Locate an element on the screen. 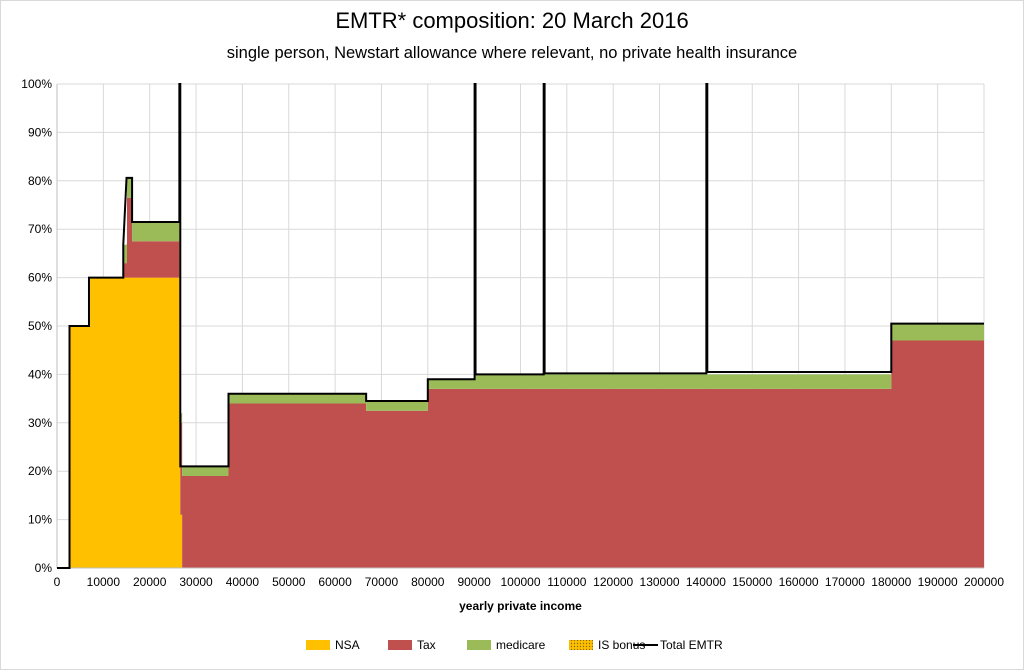 The height and width of the screenshot is (670, 1024). y-tick-label: 20% is located at coordinates (40, 471).